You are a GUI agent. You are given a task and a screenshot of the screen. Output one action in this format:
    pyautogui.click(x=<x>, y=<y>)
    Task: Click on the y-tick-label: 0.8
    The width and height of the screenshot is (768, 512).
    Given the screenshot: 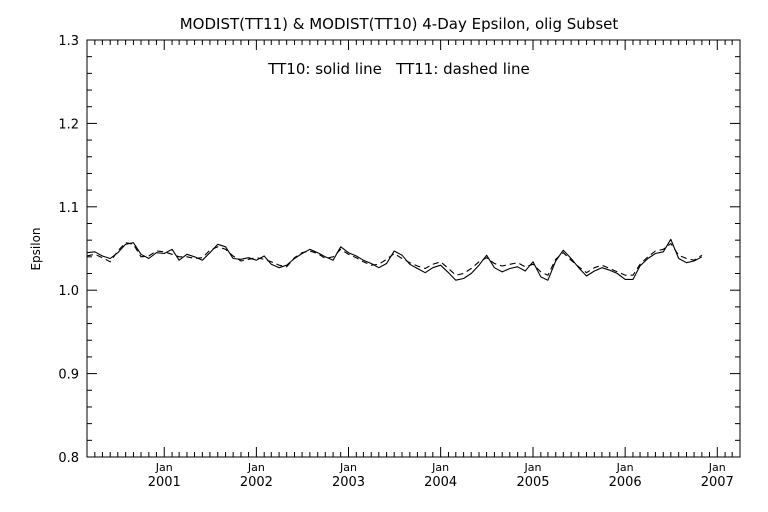 What is the action you would take?
    pyautogui.click(x=68, y=458)
    